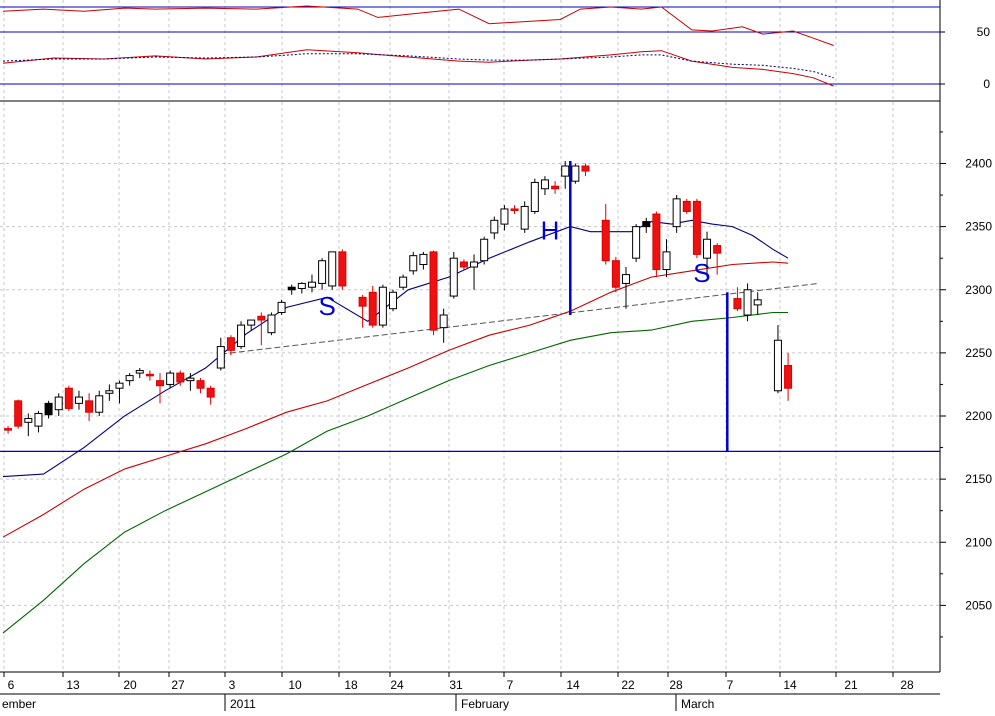 This screenshot has width=995, height=716. Describe the element at coordinates (986, 84) in the screenshot. I see `indicator-y-tick-label: 0` at that location.